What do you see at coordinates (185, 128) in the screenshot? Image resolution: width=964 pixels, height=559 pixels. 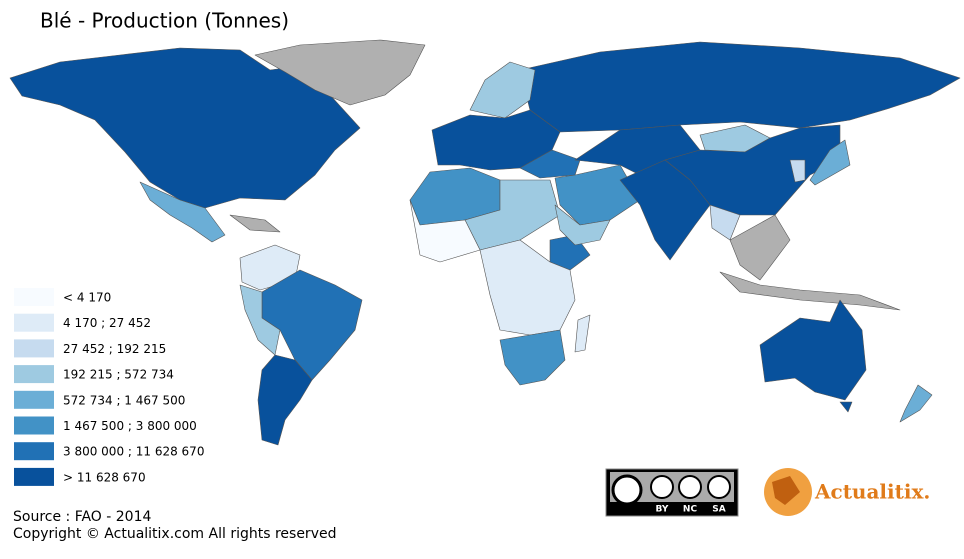 I see `north-america` at bounding box center [185, 128].